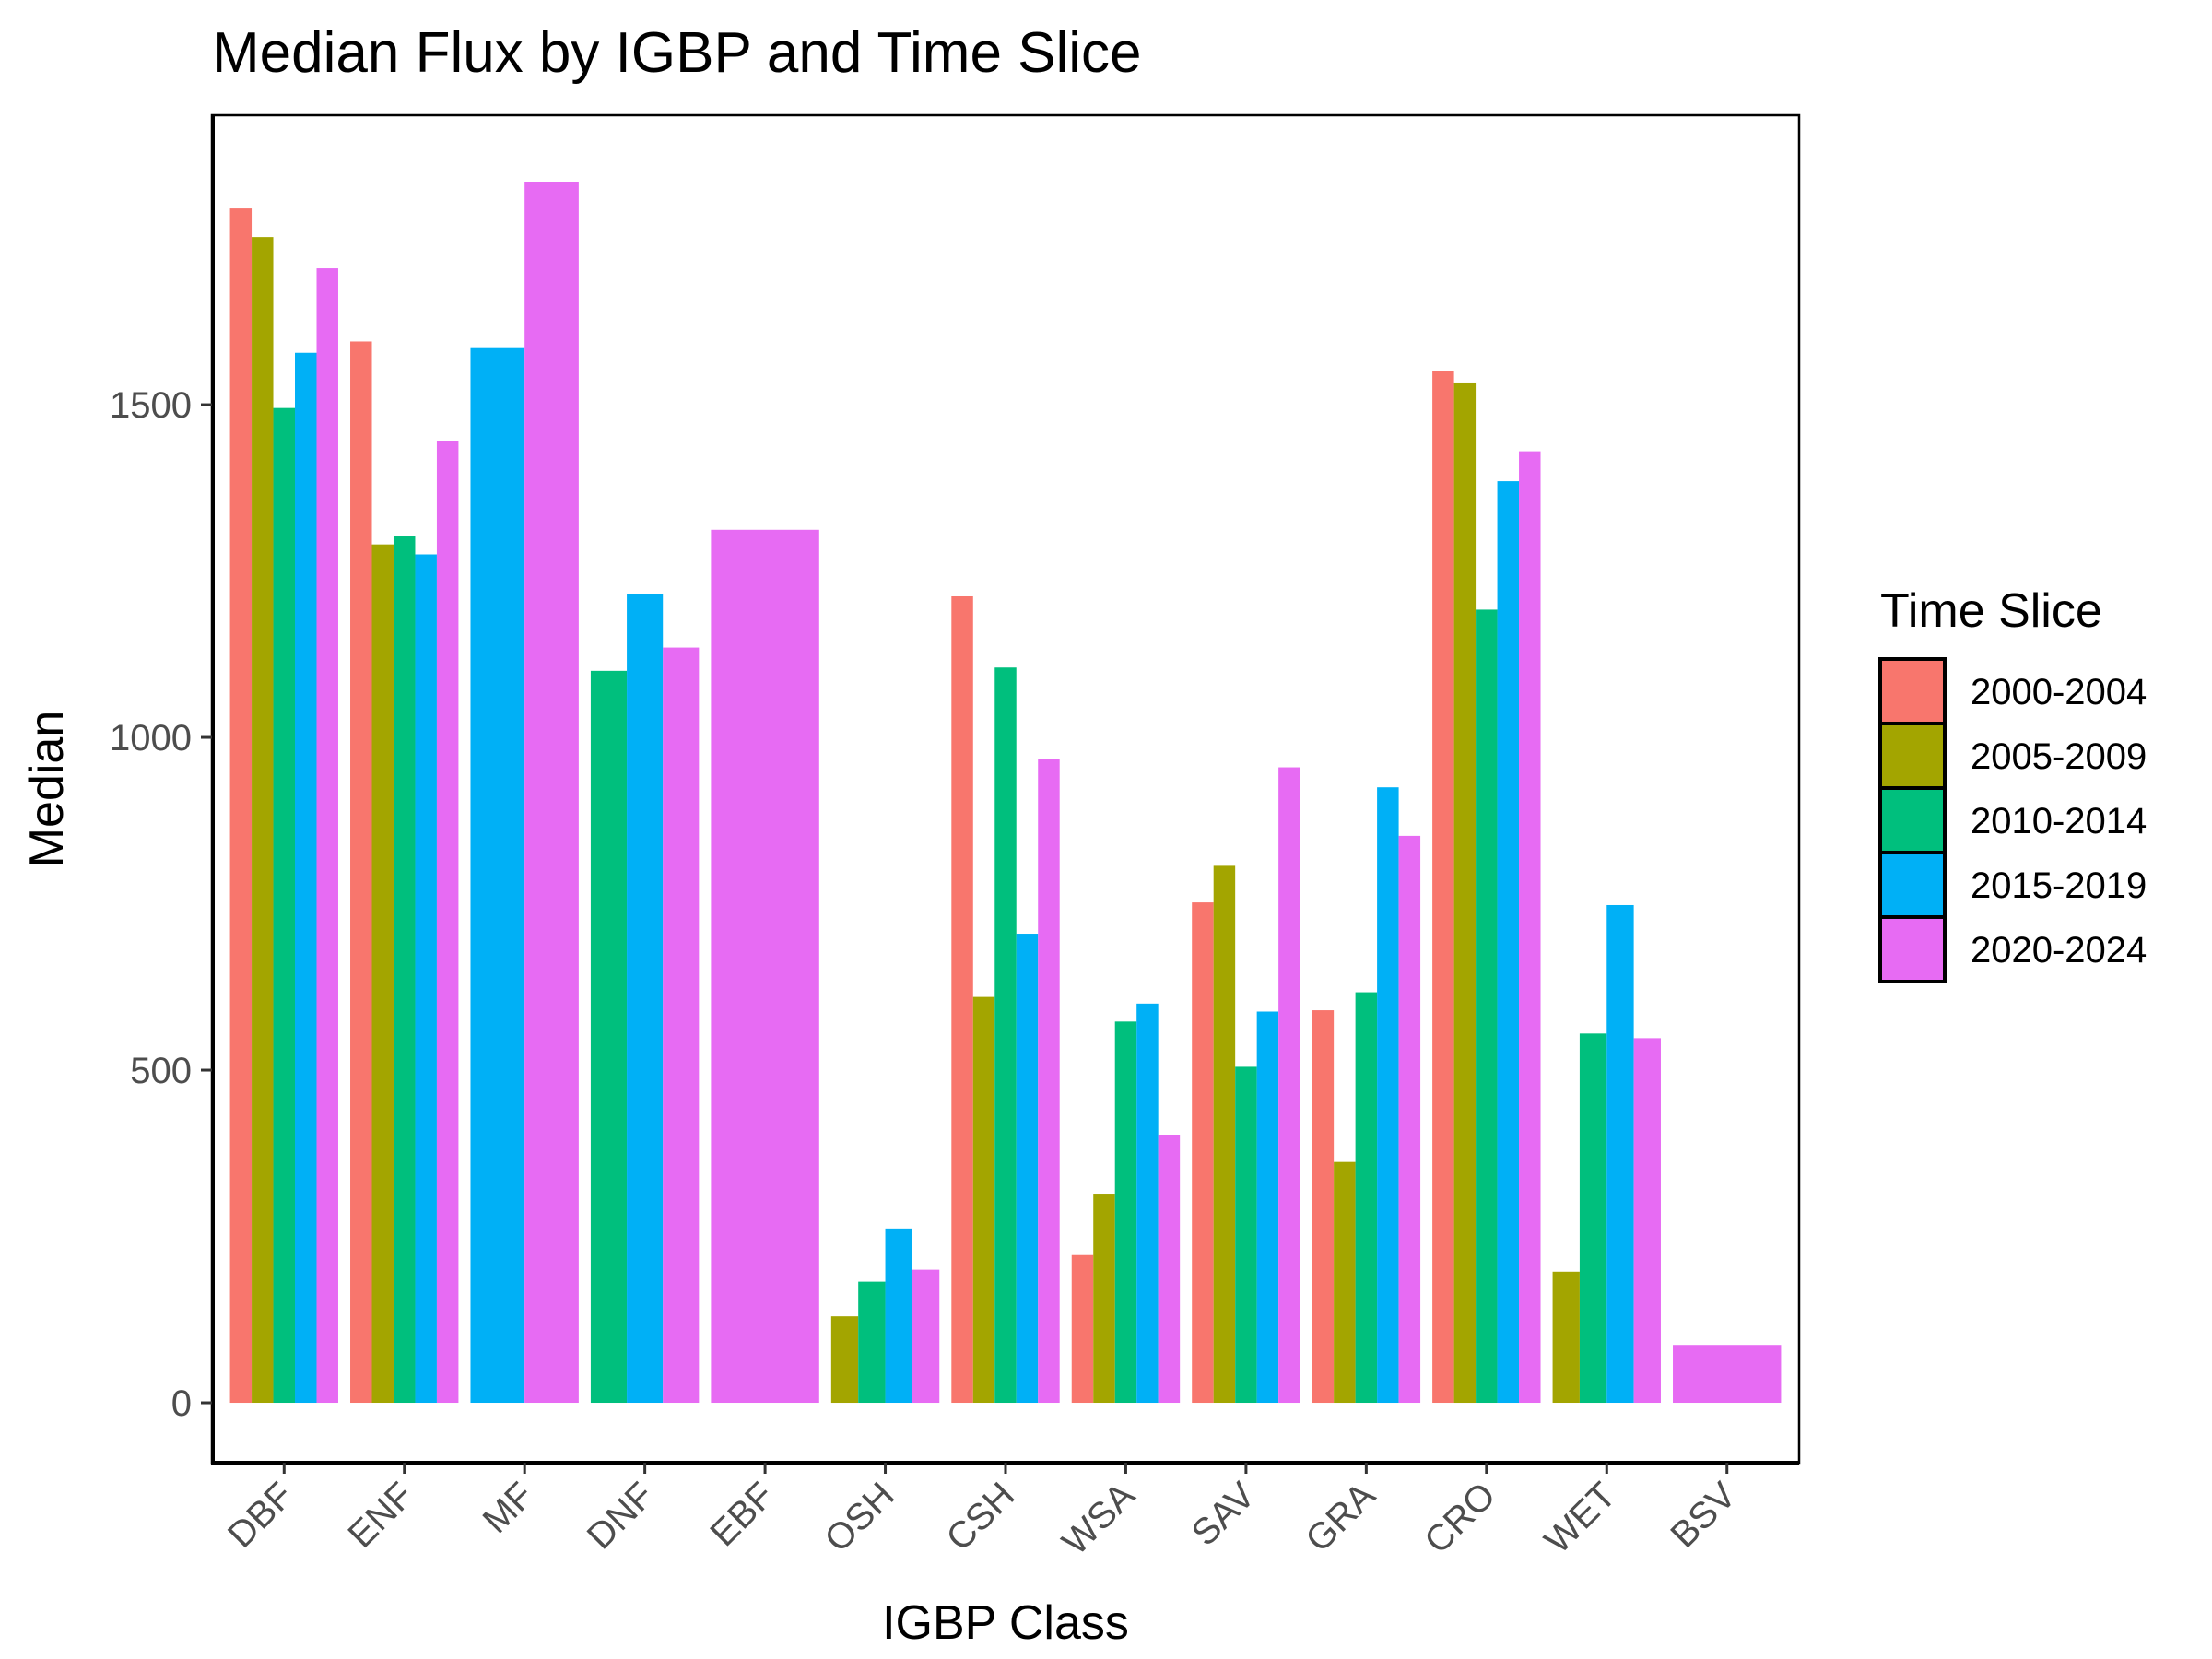 This screenshot has width=2212, height=1659. Describe the element at coordinates (263, 820) in the screenshot. I see `bar-dbf-2005-2009` at that location.